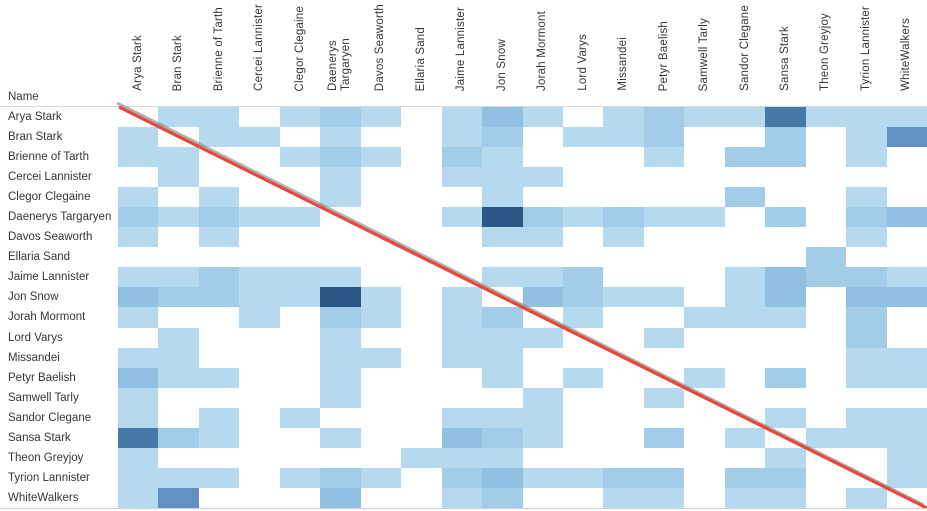  I want to click on column-header: Petyr Baelish, so click(664, 50).